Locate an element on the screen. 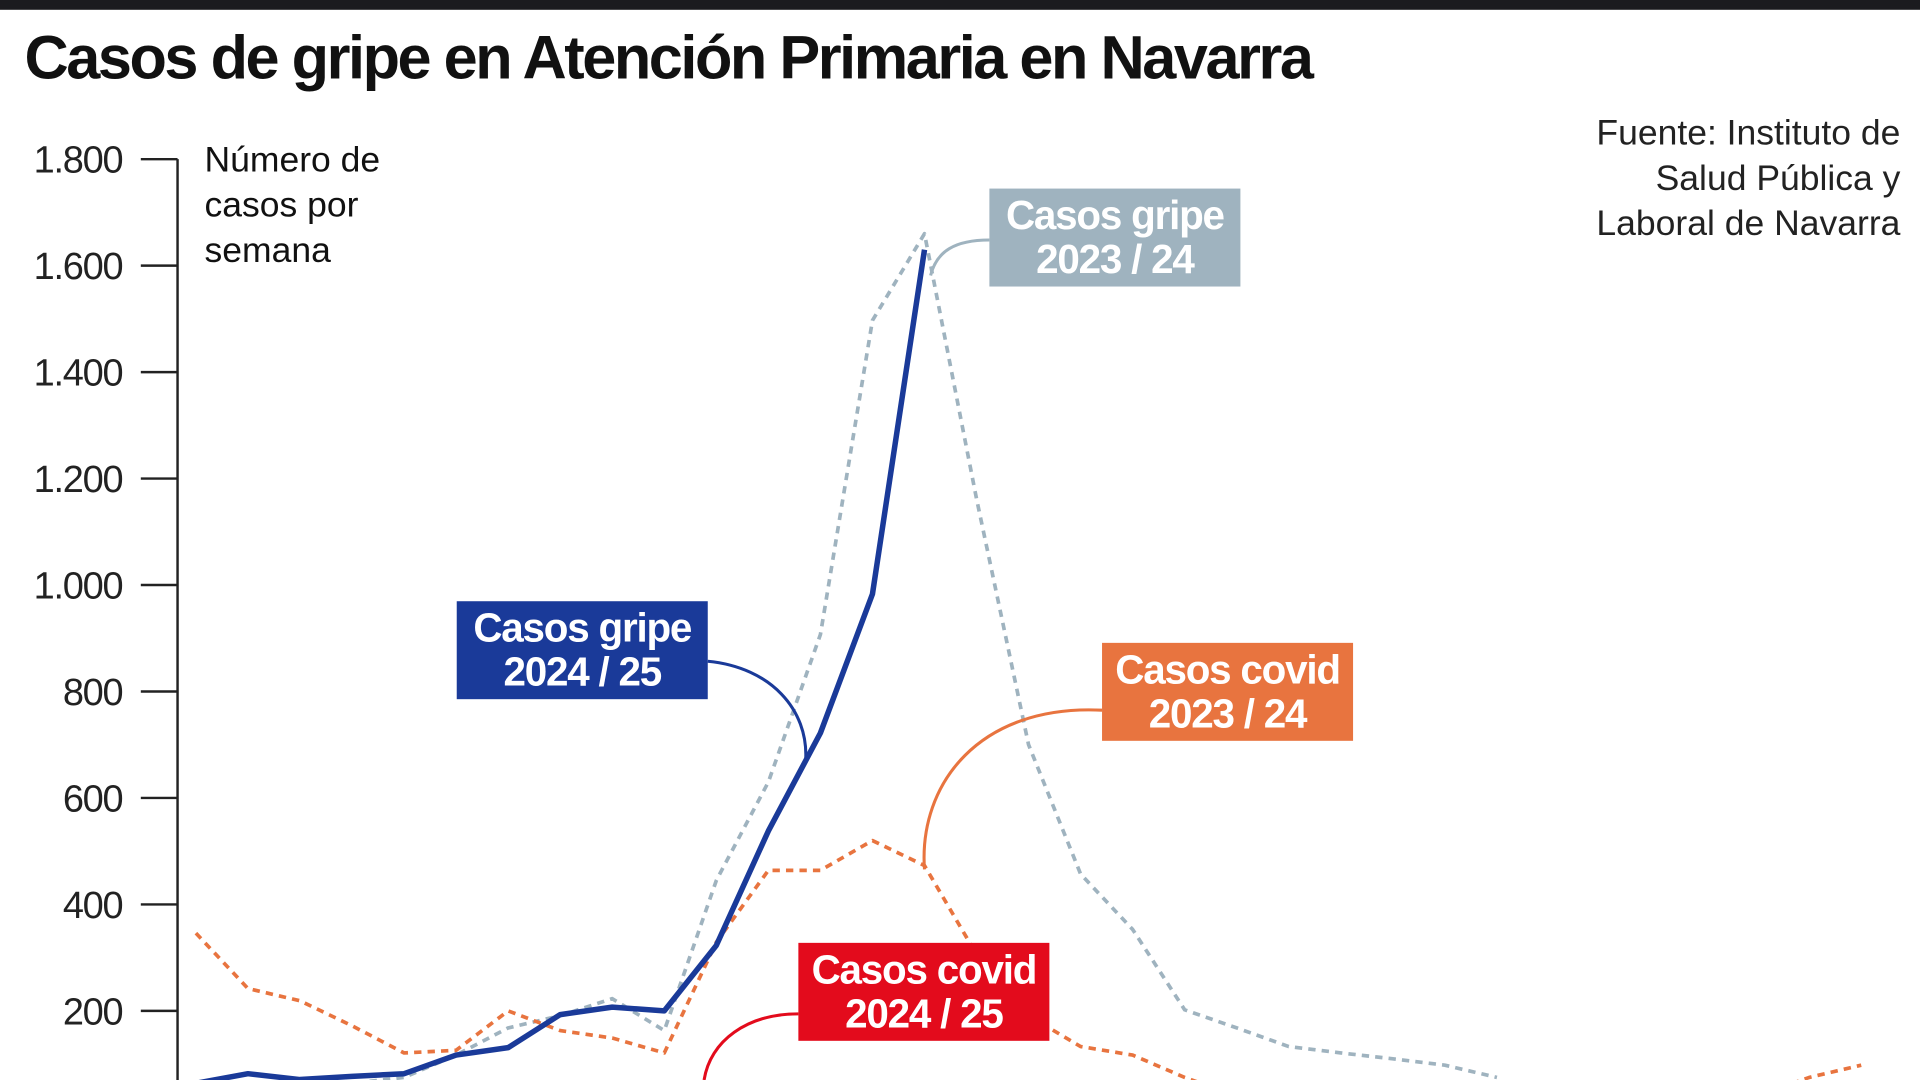  top-bar is located at coordinates (960, 5).